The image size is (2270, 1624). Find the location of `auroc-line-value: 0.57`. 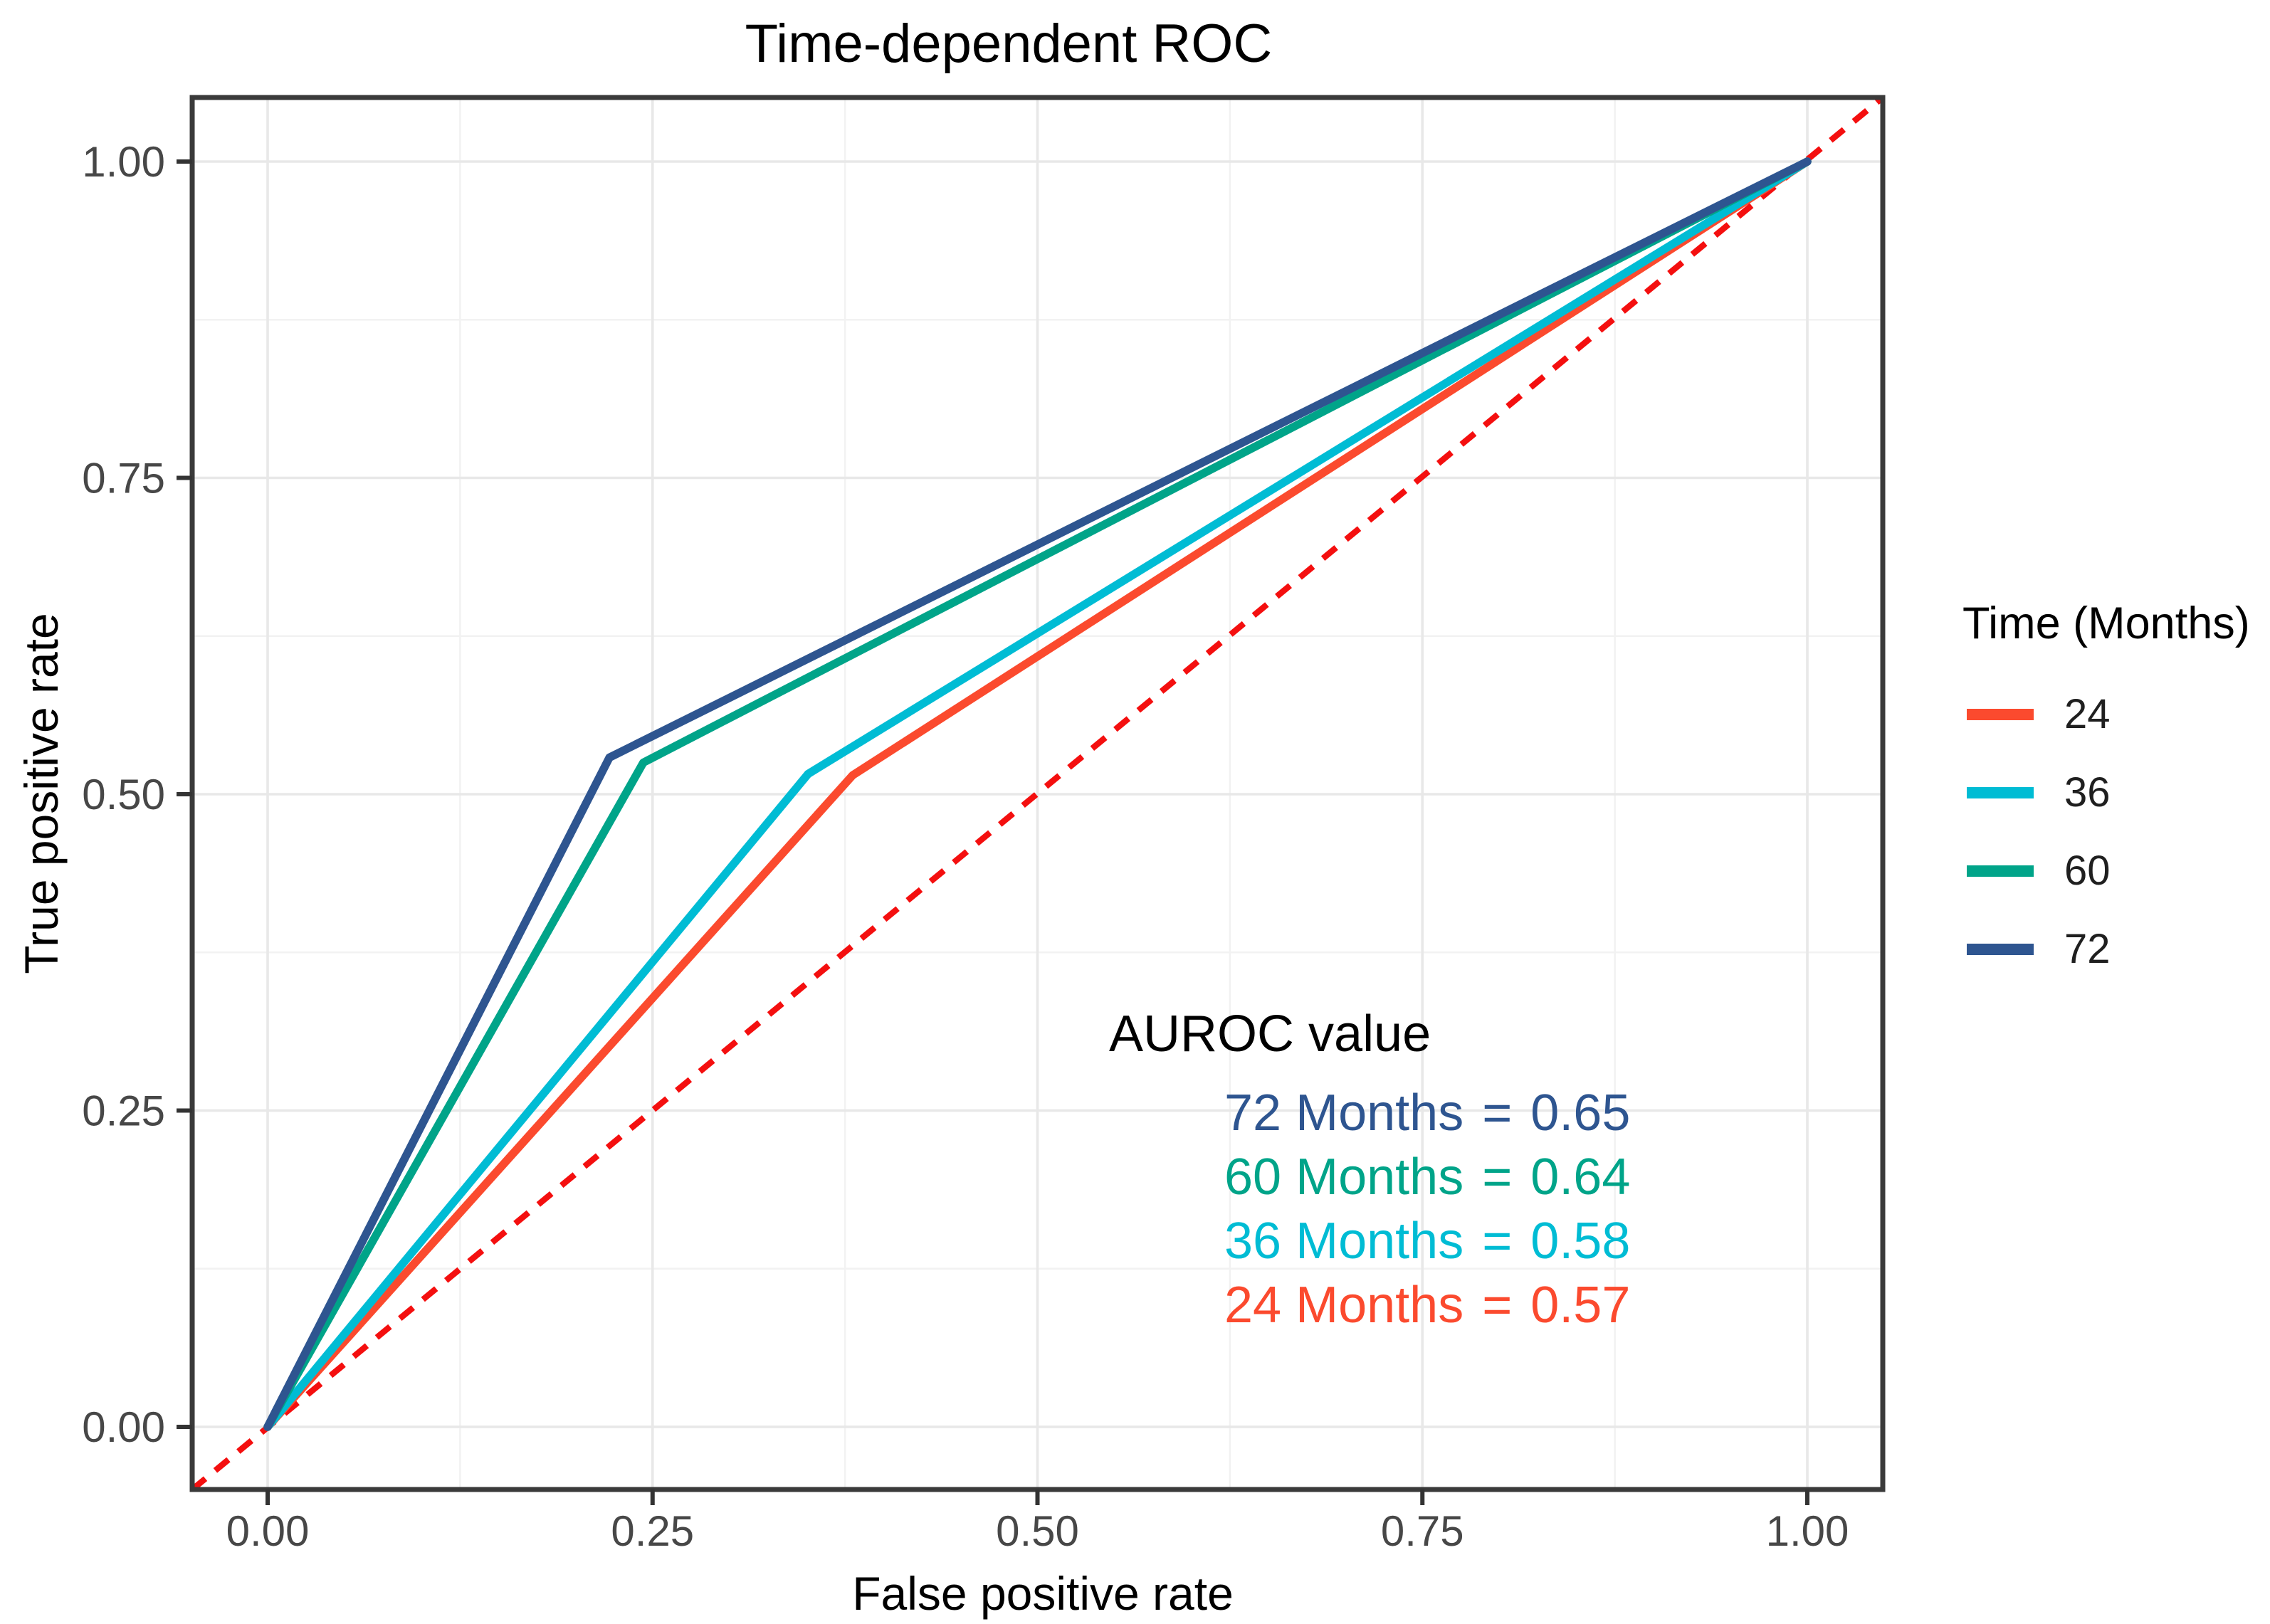

auroc-line-value: 0.57 is located at coordinates (1581, 1305).